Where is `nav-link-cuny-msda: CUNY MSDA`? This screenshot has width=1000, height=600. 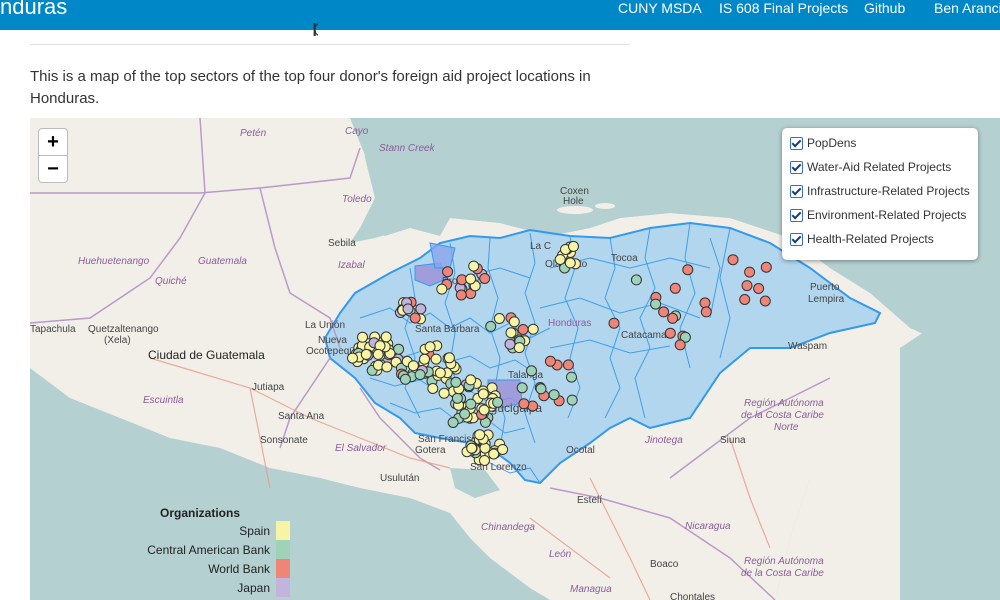
nav-link-cuny-msda: CUNY MSDA is located at coordinates (660, 8).